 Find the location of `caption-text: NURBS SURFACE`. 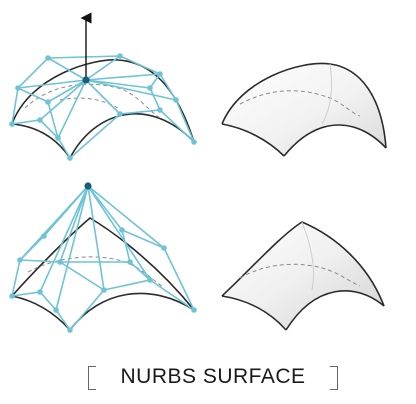

caption-text: NURBS SURFACE is located at coordinates (213, 376).